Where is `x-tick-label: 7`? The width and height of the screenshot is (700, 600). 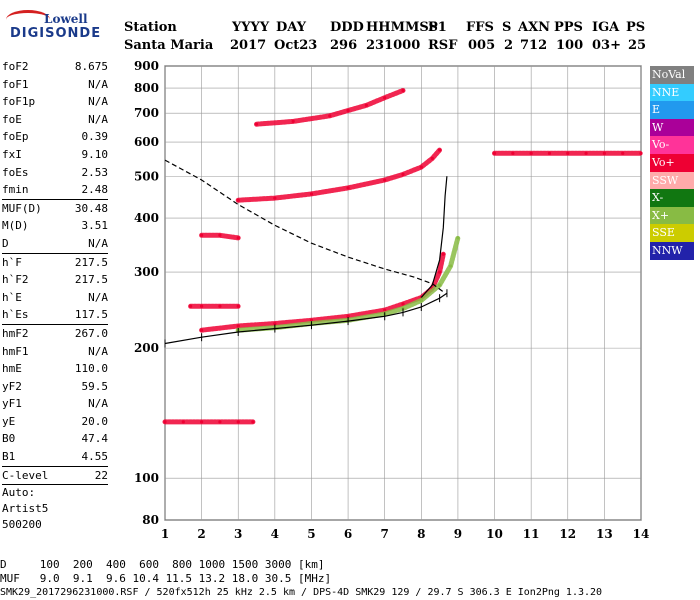
x-tick-label: 7 is located at coordinates (385, 534).